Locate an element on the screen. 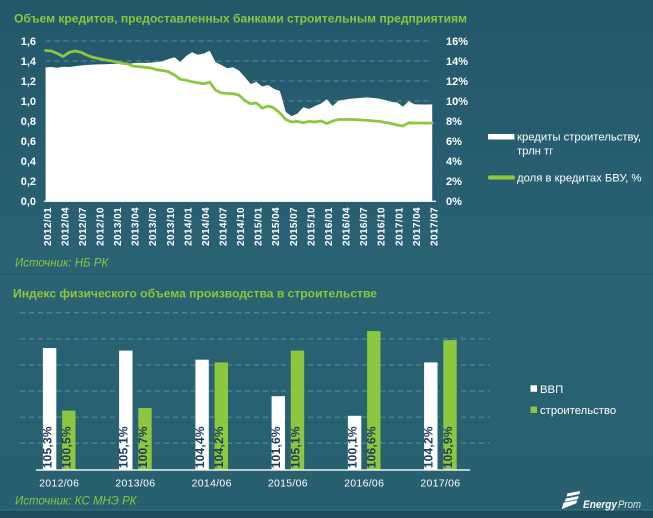  svg-text: 2012/06 is located at coordinates (59, 484).